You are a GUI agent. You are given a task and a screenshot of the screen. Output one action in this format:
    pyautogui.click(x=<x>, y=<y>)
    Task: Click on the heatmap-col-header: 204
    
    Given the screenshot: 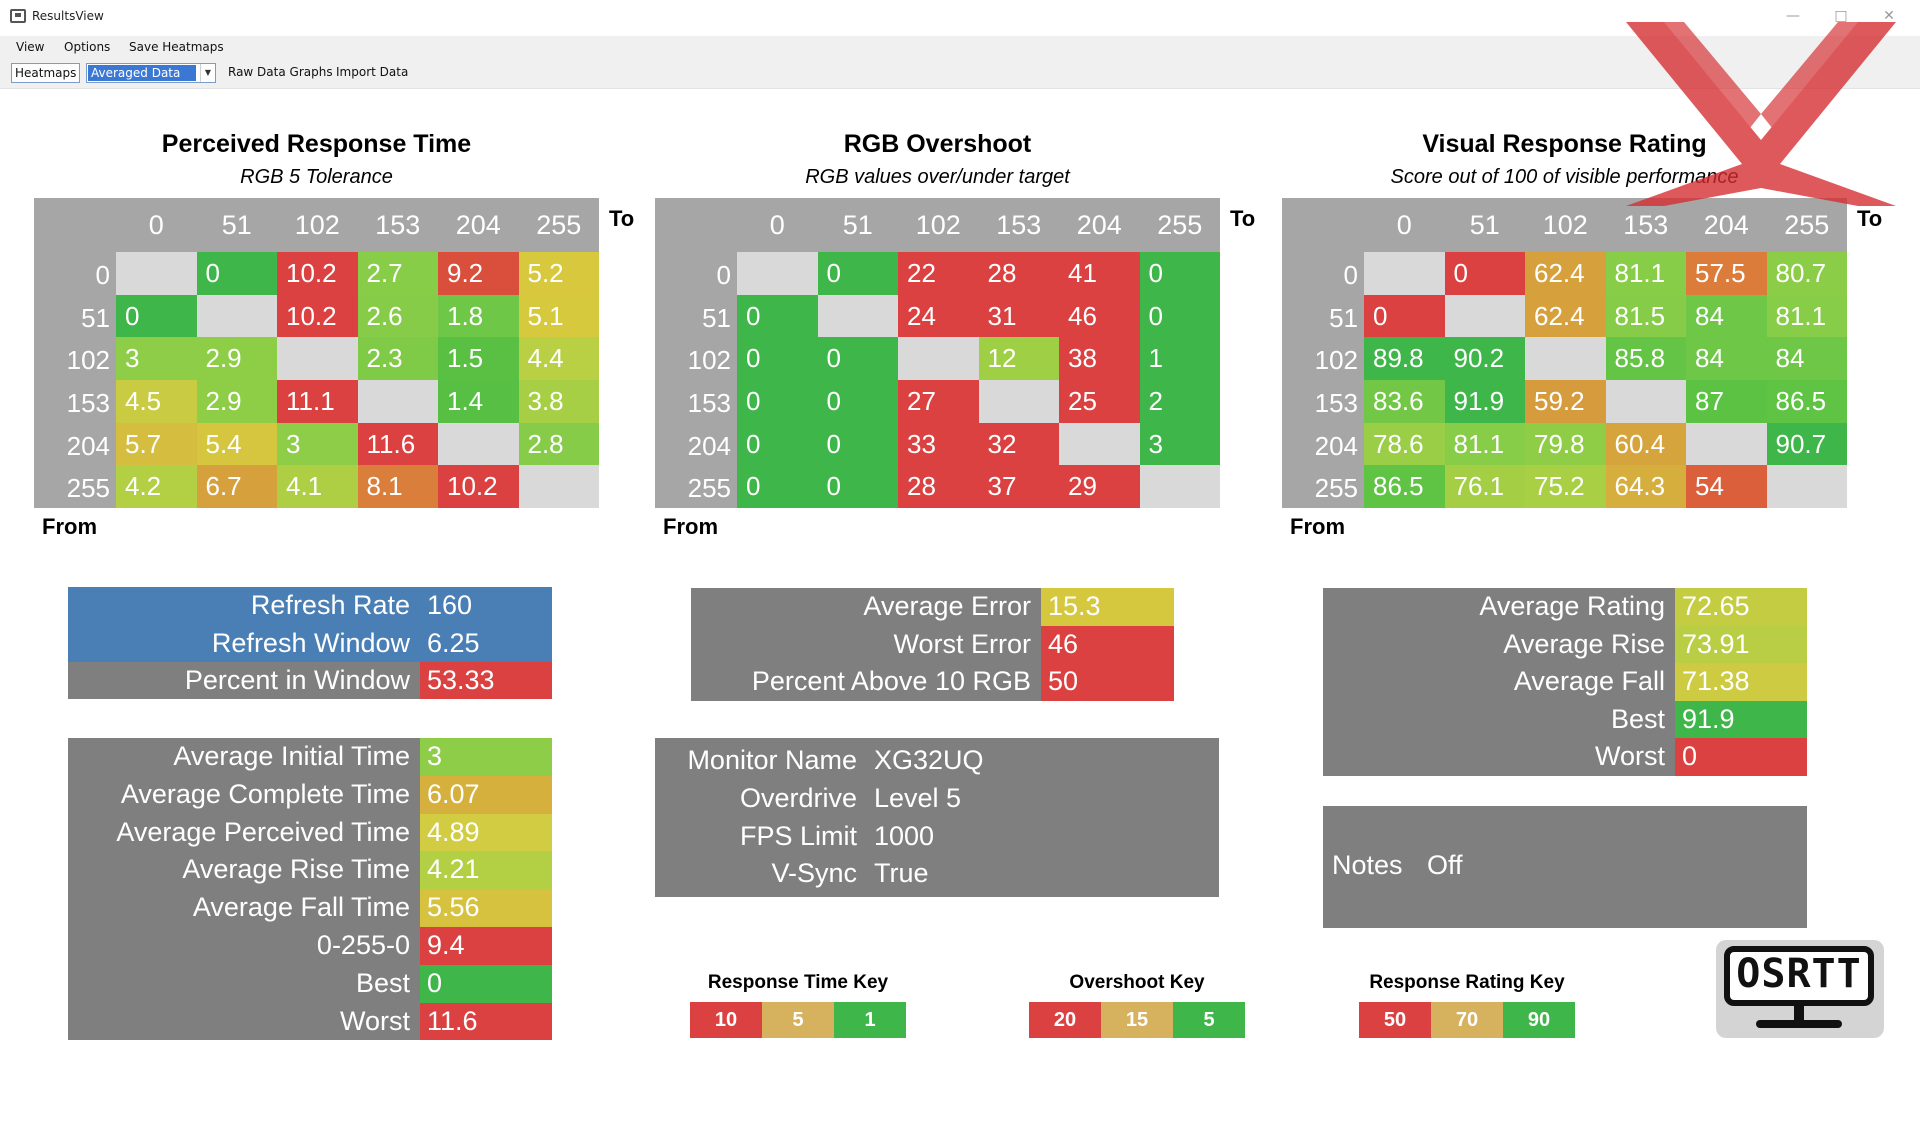 What is the action you would take?
    pyautogui.click(x=1099, y=225)
    